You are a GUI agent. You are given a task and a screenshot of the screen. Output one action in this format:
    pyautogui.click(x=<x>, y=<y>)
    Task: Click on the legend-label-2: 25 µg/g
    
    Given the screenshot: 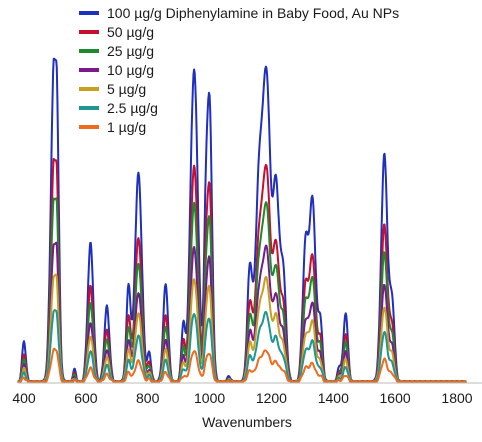 What is the action you would take?
    pyautogui.click(x=130, y=51)
    